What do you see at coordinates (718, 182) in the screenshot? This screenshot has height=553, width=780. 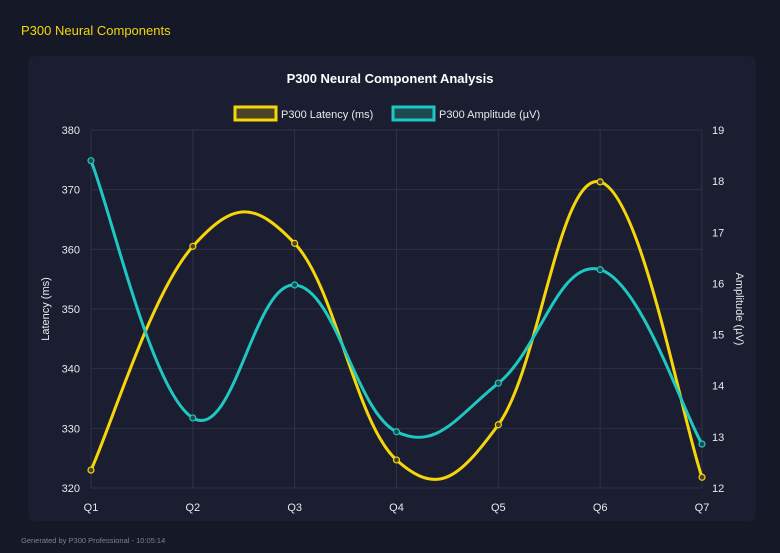 I see `y2-tick-label: 18` at bounding box center [718, 182].